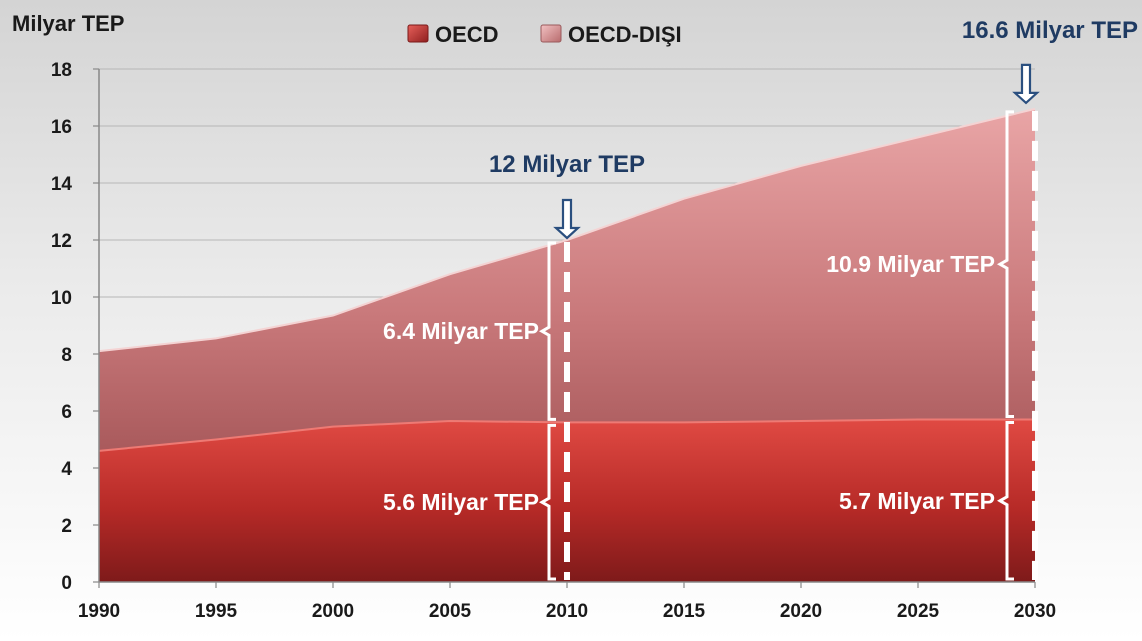 The image size is (1142, 641). What do you see at coordinates (1005, 501) in the screenshot?
I see `bracket-oecd_2030` at bounding box center [1005, 501].